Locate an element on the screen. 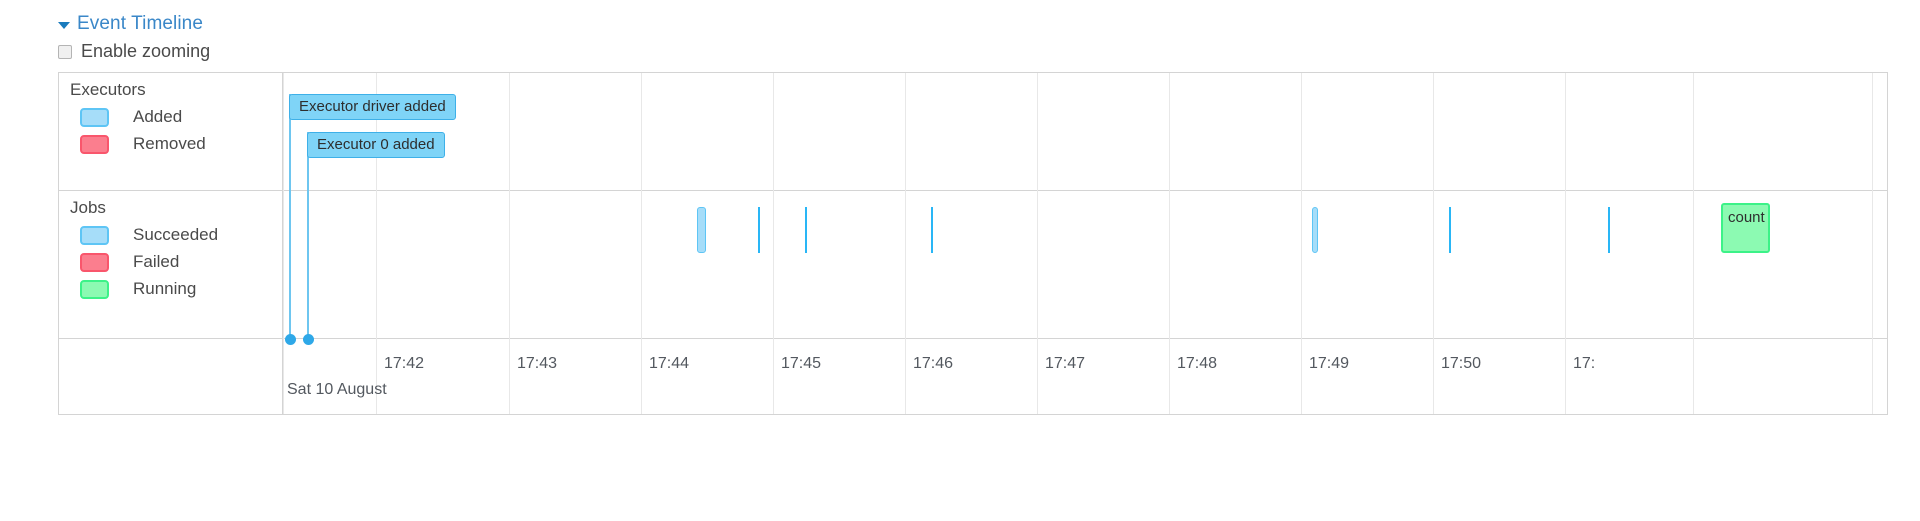 This screenshot has width=1920, height=521. legend-group-title-jobs: Jobs is located at coordinates (88, 207).